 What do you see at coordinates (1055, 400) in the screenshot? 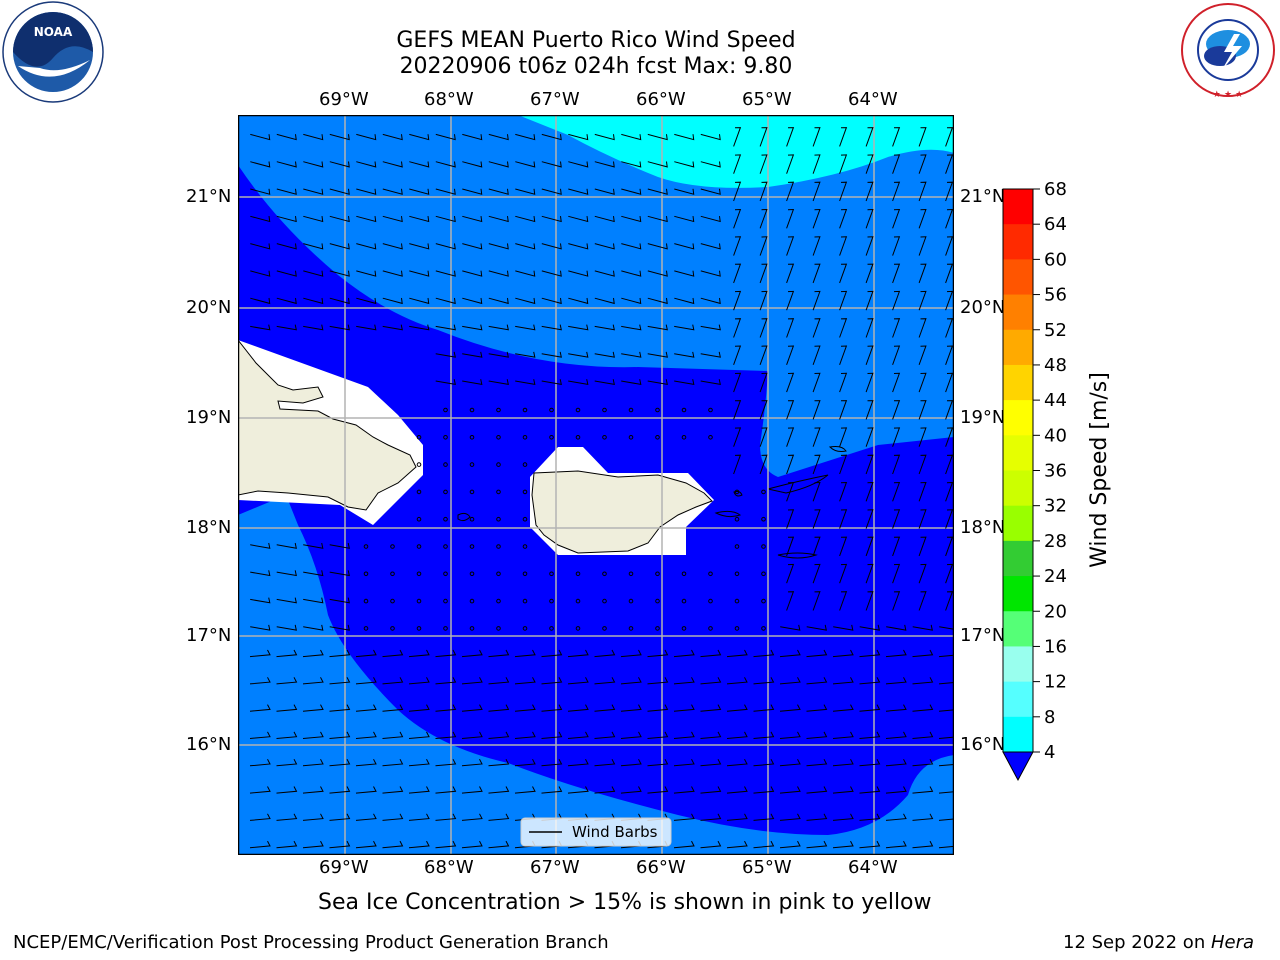
I see `colorbar-tick-label: 44` at bounding box center [1055, 400].